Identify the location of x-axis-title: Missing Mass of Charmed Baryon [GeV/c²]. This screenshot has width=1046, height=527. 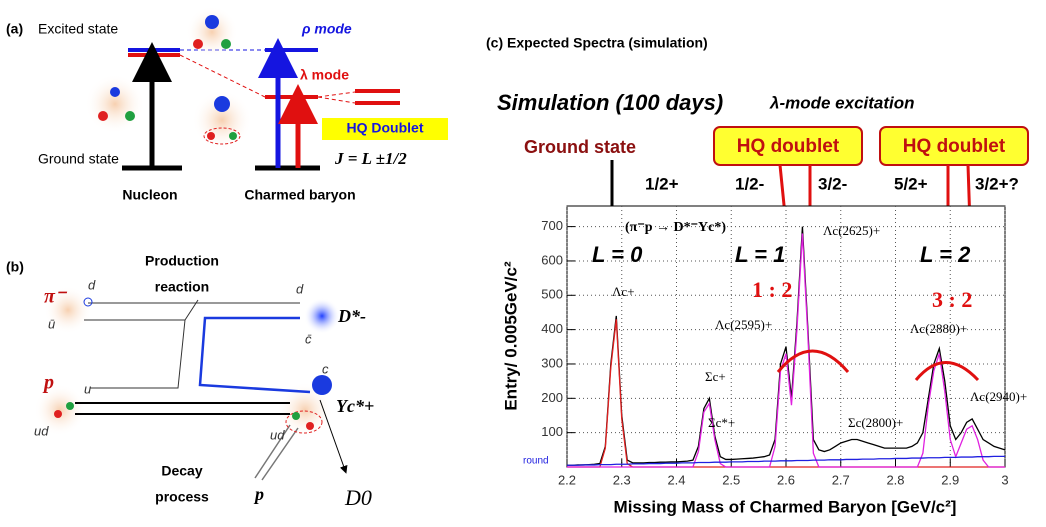
(785, 506).